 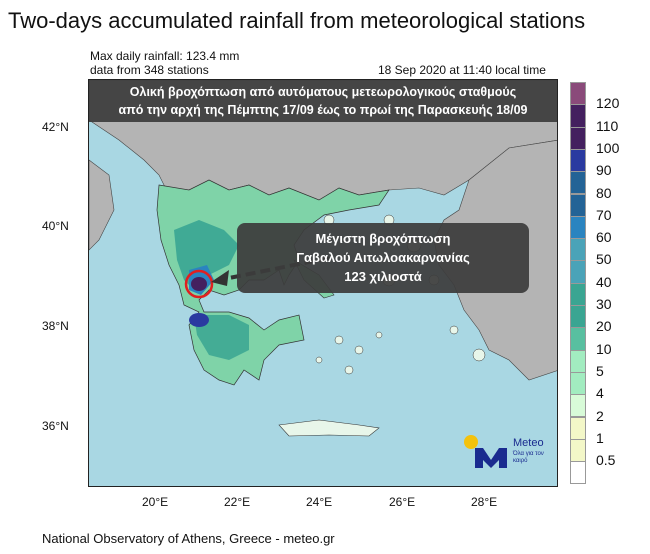 What do you see at coordinates (220, 278) in the screenshot?
I see `arrow-head` at bounding box center [220, 278].